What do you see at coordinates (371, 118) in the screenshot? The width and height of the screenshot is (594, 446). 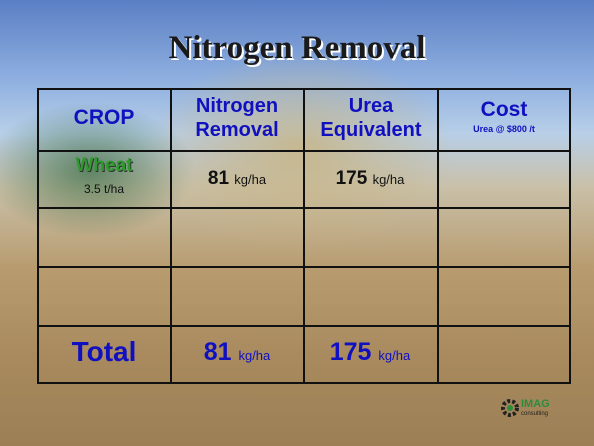 I see `column-header: Urea Equivalent` at bounding box center [371, 118].